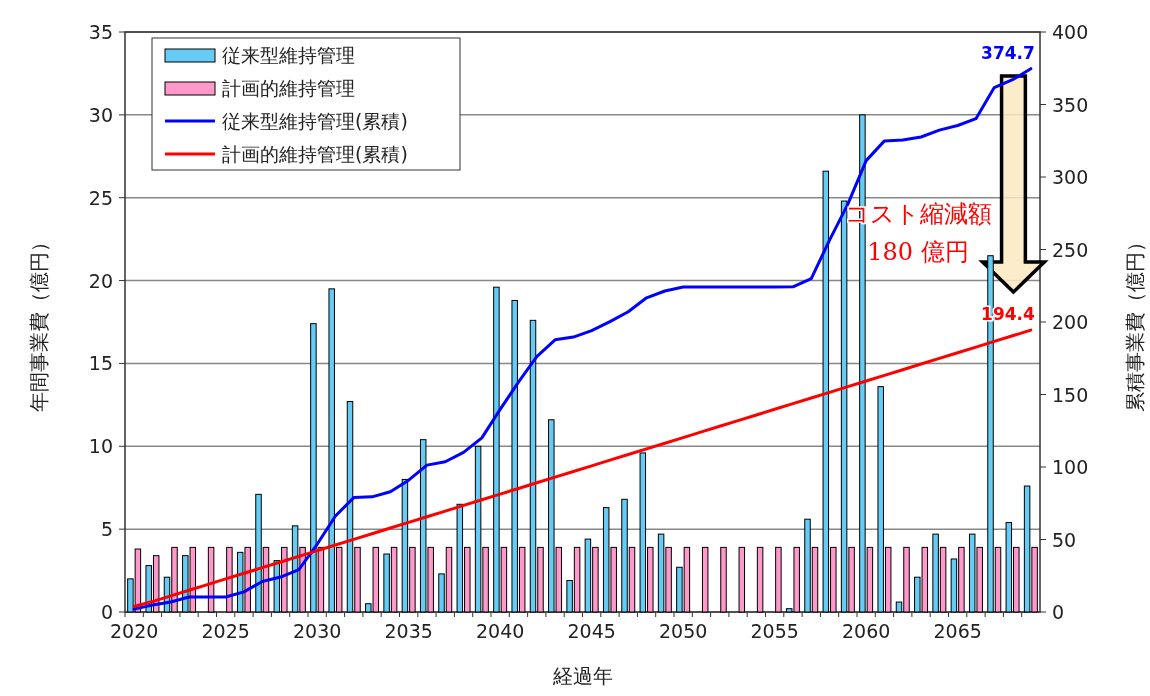  I want to click on y2-tick-label: 0, so click(1058, 612).